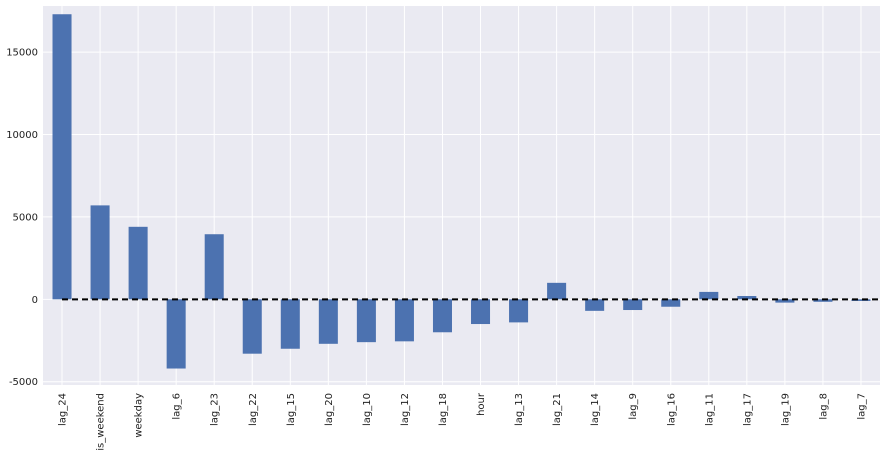  What do you see at coordinates (633, 406) in the screenshot?
I see `x-tick-label: lag_9` at bounding box center [633, 406].